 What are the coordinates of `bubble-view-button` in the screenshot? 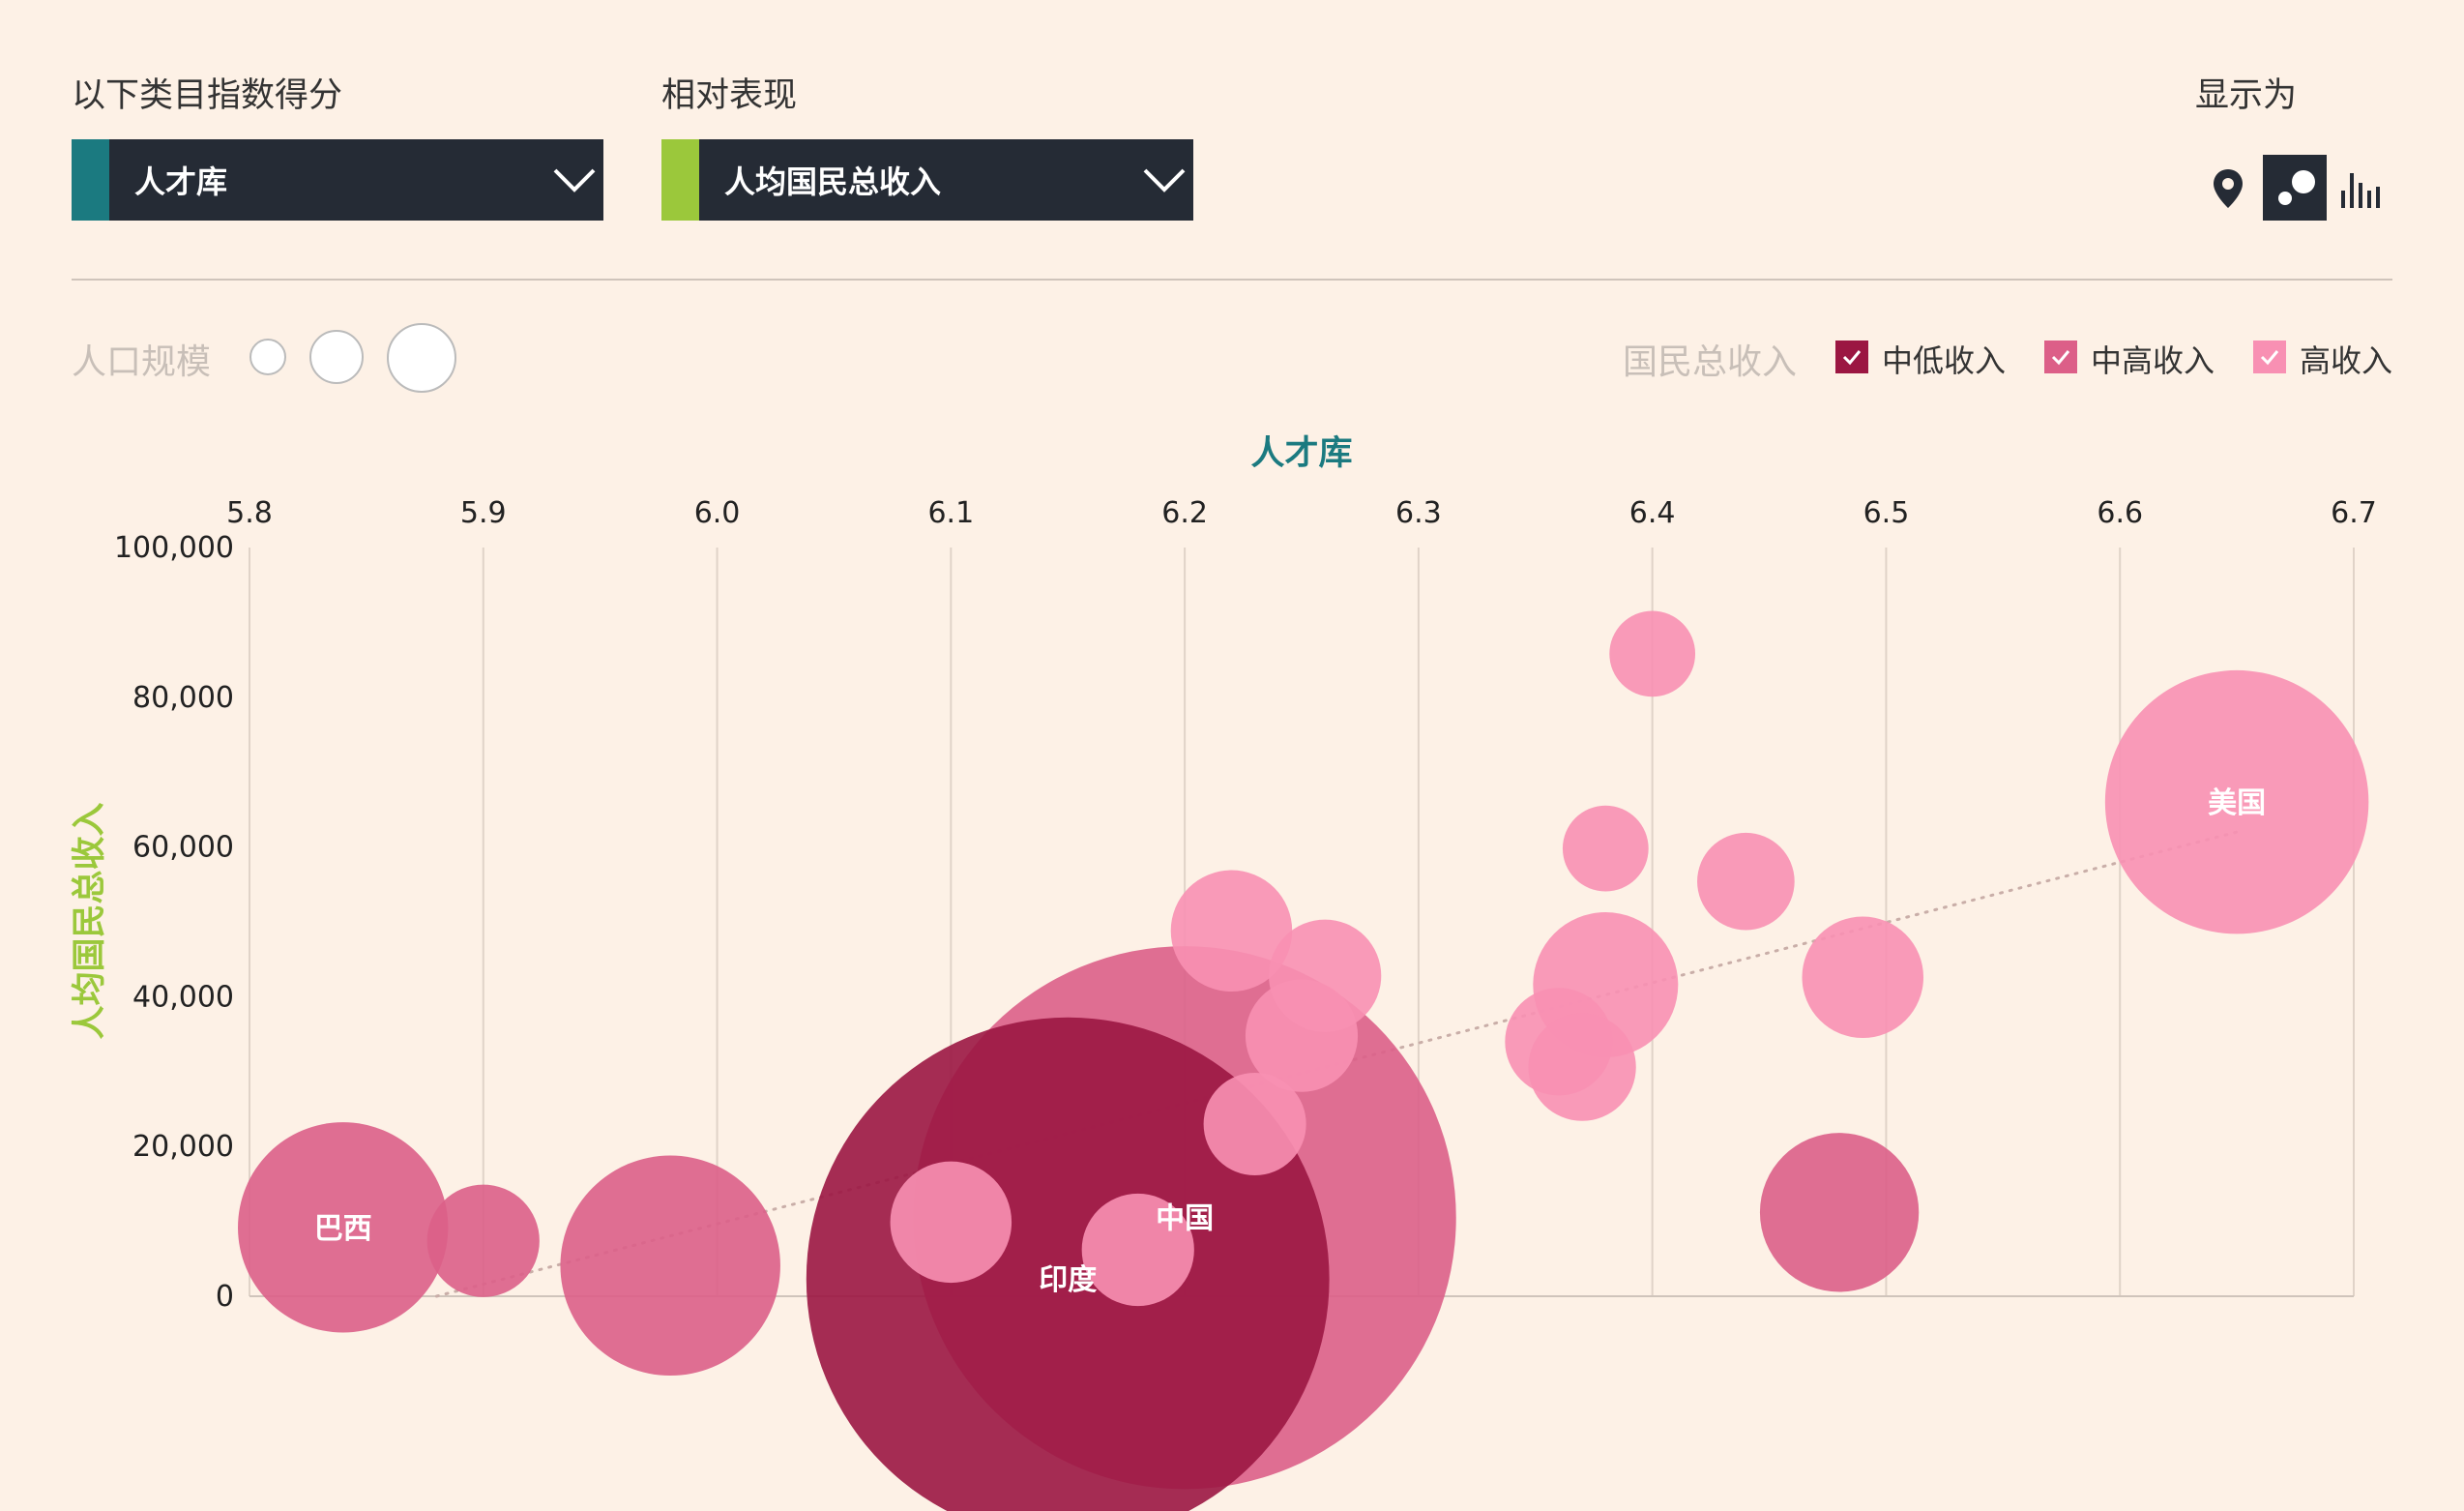 It's located at (2295, 188).